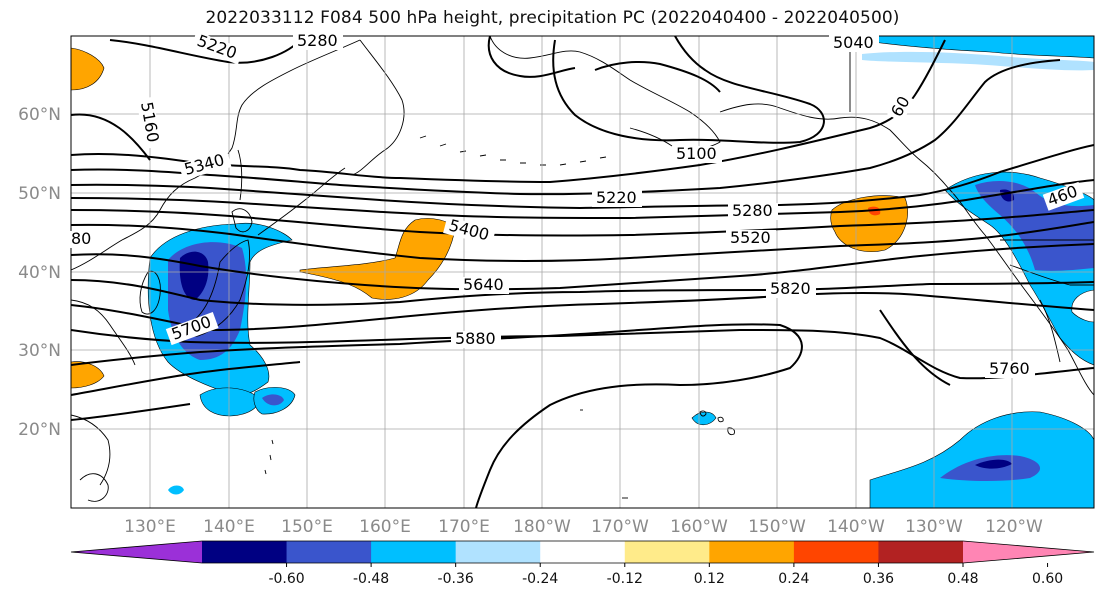 The height and width of the screenshot is (601, 1105). I want to click on colorbar-tick-label: -0.60, so click(286, 579).